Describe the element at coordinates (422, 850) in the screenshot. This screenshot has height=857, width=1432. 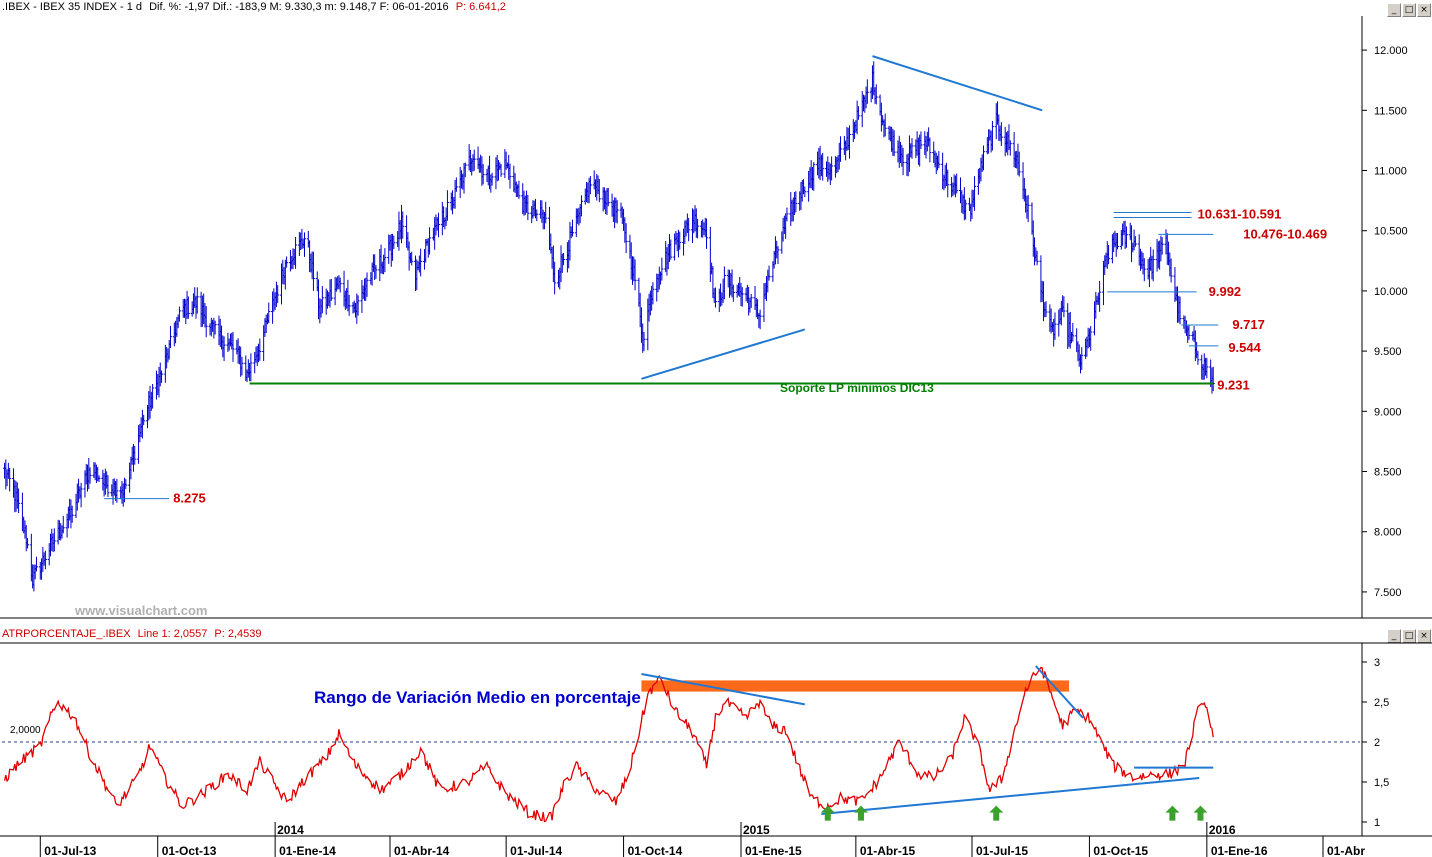
I see `date-axis-label: 01-Abr-14` at that location.